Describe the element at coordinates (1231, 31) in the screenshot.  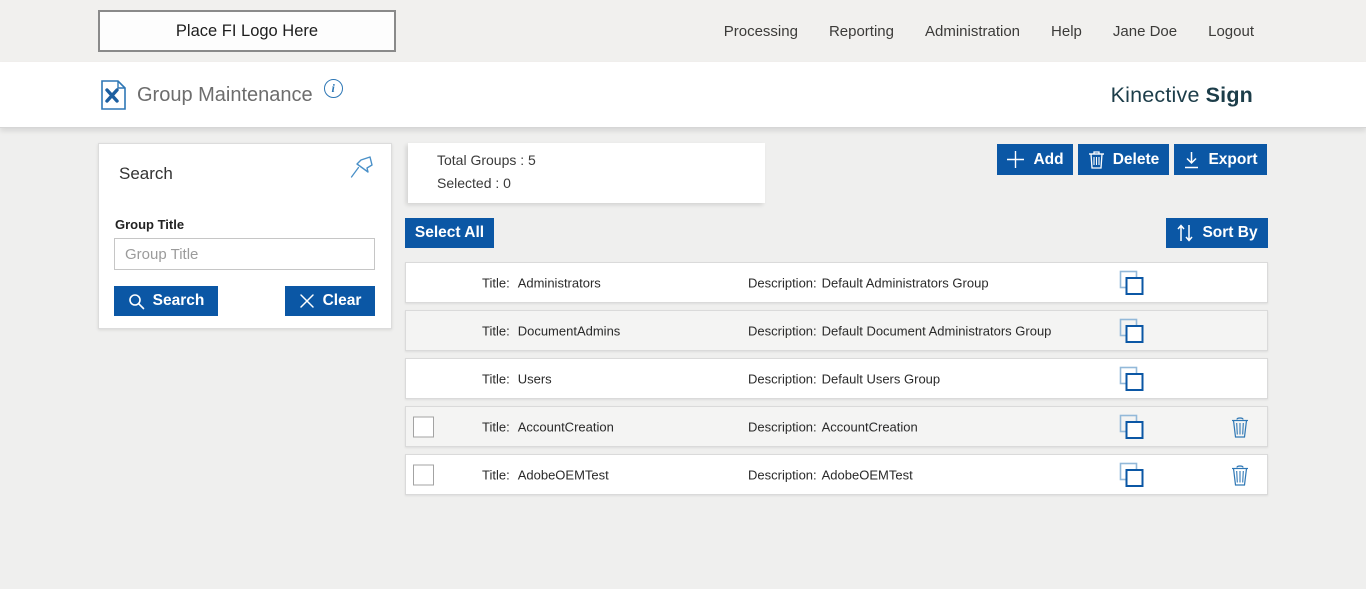
I see `nav-logout: Logout` at that location.